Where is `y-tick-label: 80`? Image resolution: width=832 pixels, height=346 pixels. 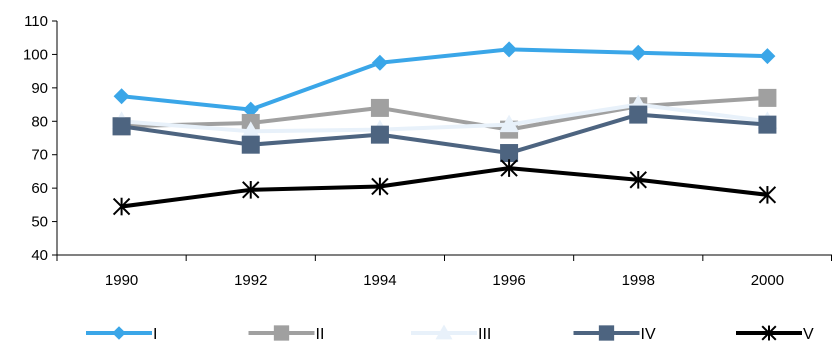
y-tick-label: 80 is located at coordinates (39, 121).